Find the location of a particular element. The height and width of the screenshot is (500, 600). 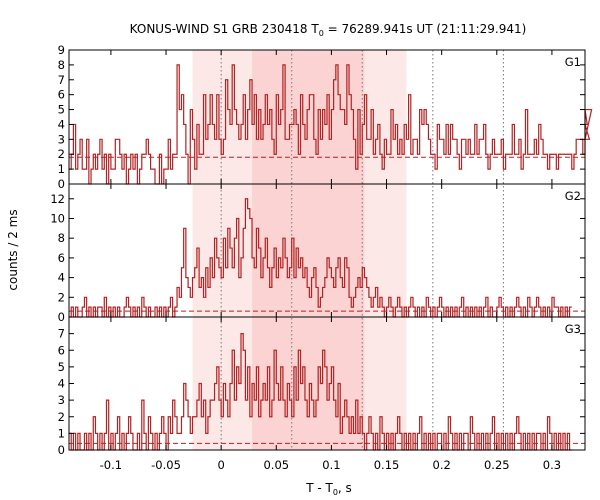

panel-label-g2: G2 is located at coordinates (573, 196).